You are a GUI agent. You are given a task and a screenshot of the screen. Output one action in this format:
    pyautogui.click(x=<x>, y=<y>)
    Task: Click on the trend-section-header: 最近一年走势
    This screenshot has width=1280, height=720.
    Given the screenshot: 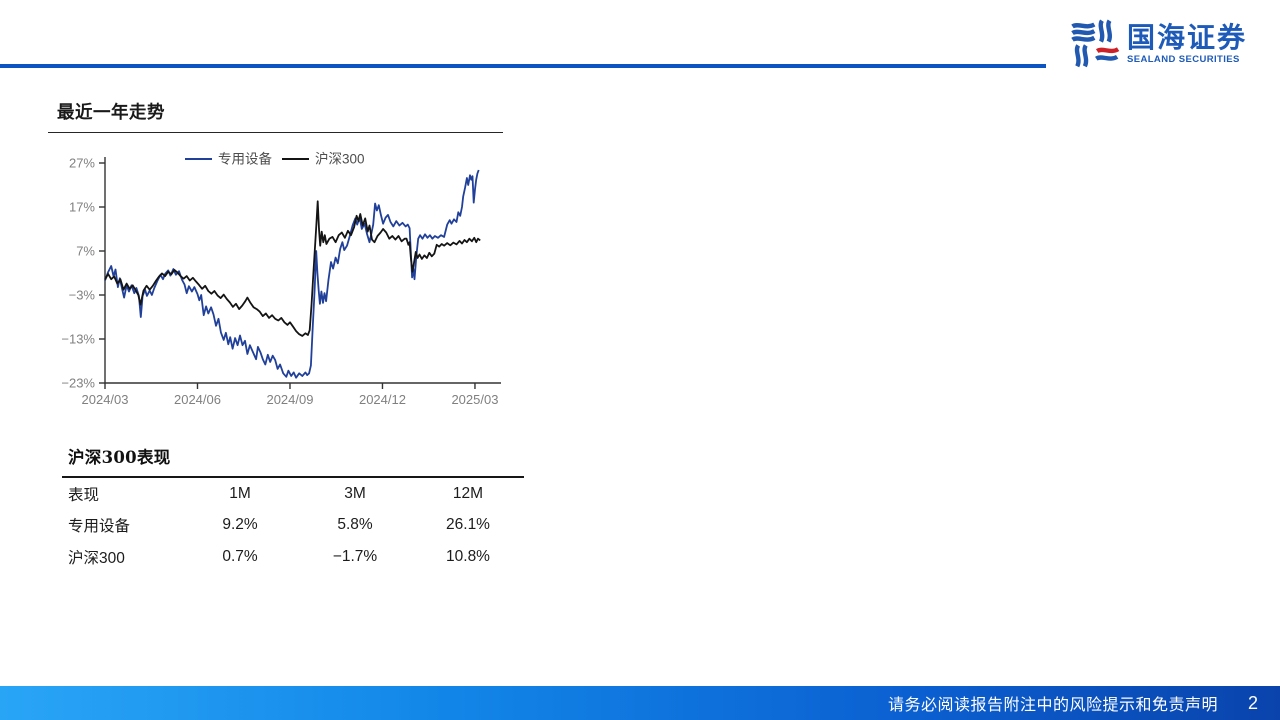 What is the action you would take?
    pyautogui.click(x=275, y=116)
    